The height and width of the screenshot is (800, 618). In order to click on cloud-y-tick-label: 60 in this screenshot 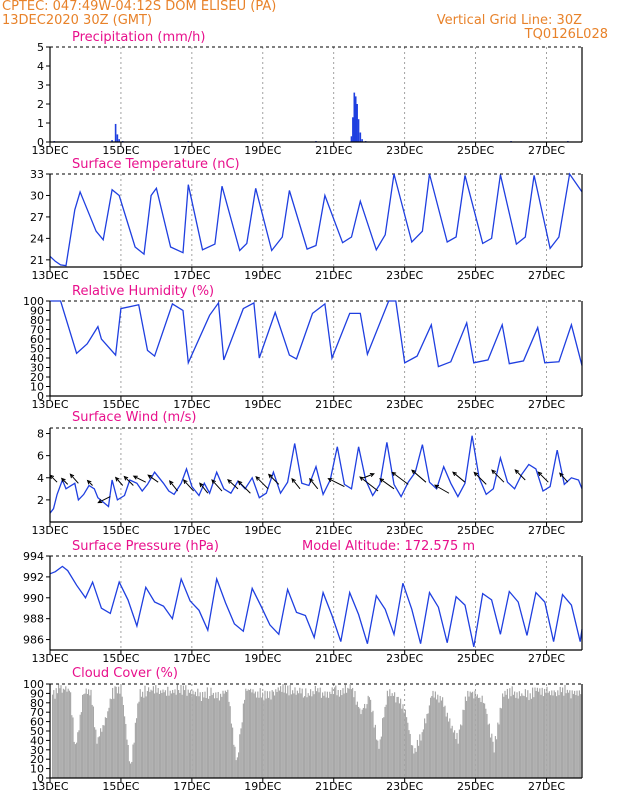, I will do `click(37, 722)`.